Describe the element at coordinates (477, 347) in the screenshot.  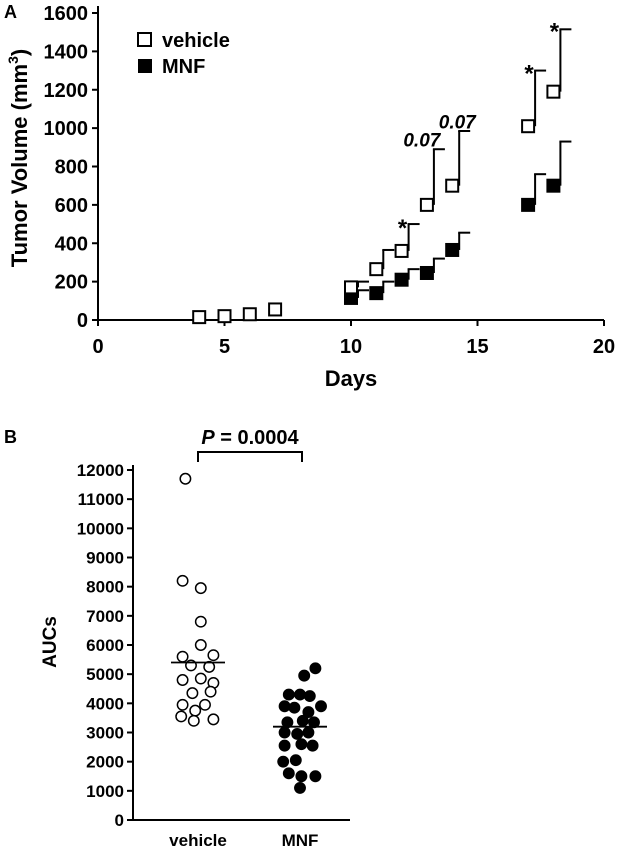
I see `x-tick-label-a: 15` at that location.